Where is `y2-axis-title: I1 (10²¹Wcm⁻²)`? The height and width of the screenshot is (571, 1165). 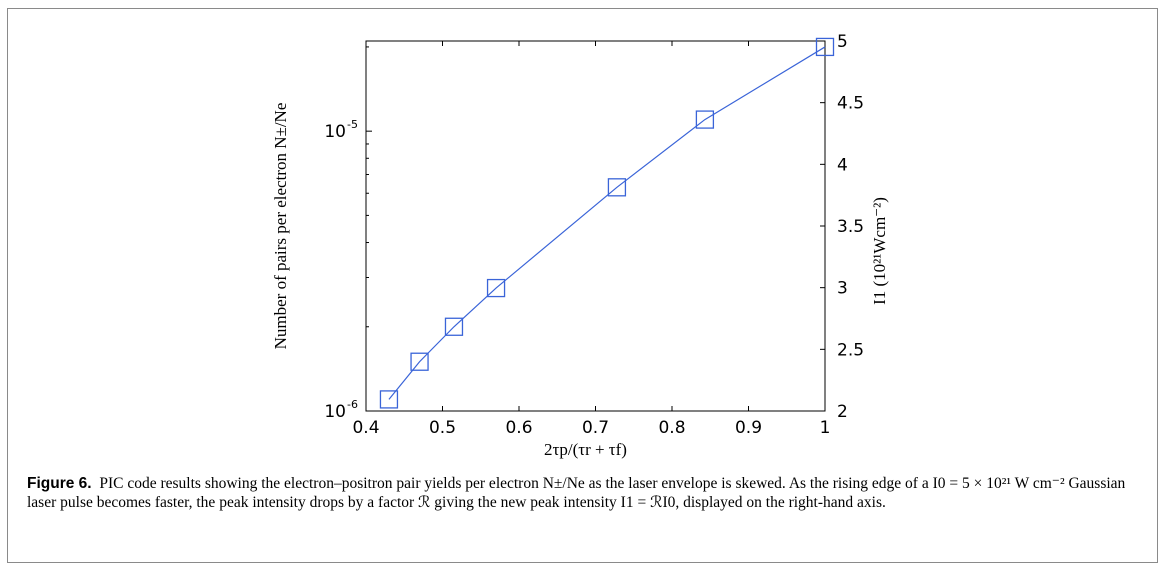
y2-axis-title: I1 (10²¹Wcm⁻²) is located at coordinates (879, 251).